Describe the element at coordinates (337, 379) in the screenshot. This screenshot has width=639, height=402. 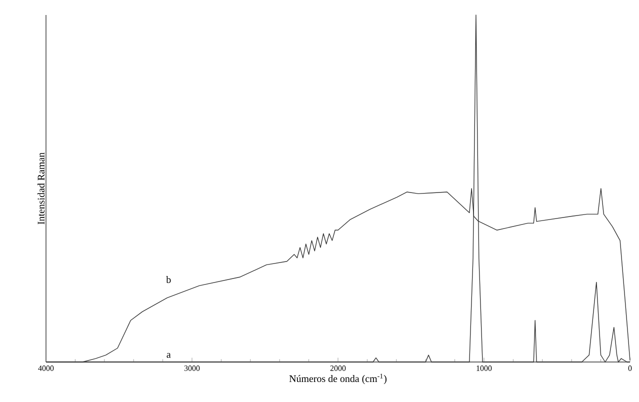
I see `x-axis-title: Números de onda (cm$^{-1}$)` at that location.